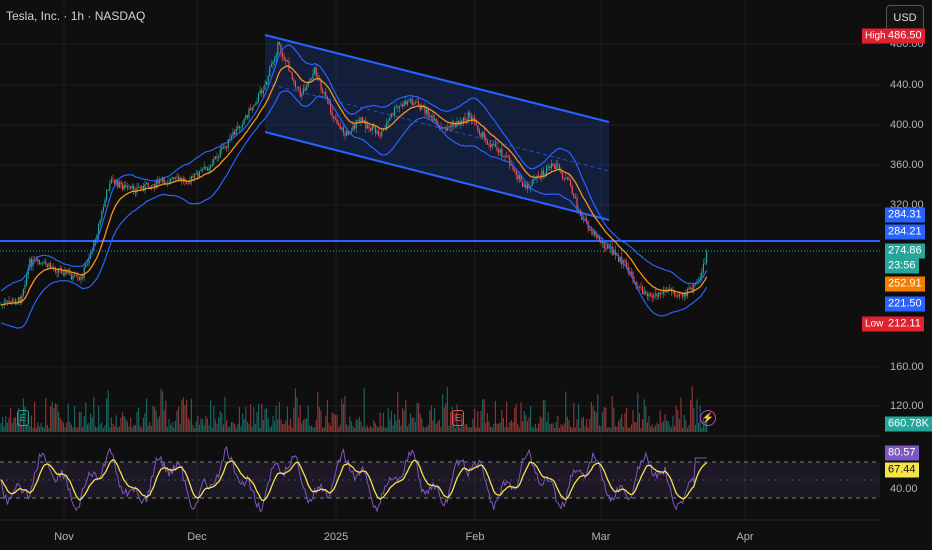 This screenshot has width=932, height=550. Describe the element at coordinates (601, 537) in the screenshot. I see `time-axis-label: Mar` at that location.